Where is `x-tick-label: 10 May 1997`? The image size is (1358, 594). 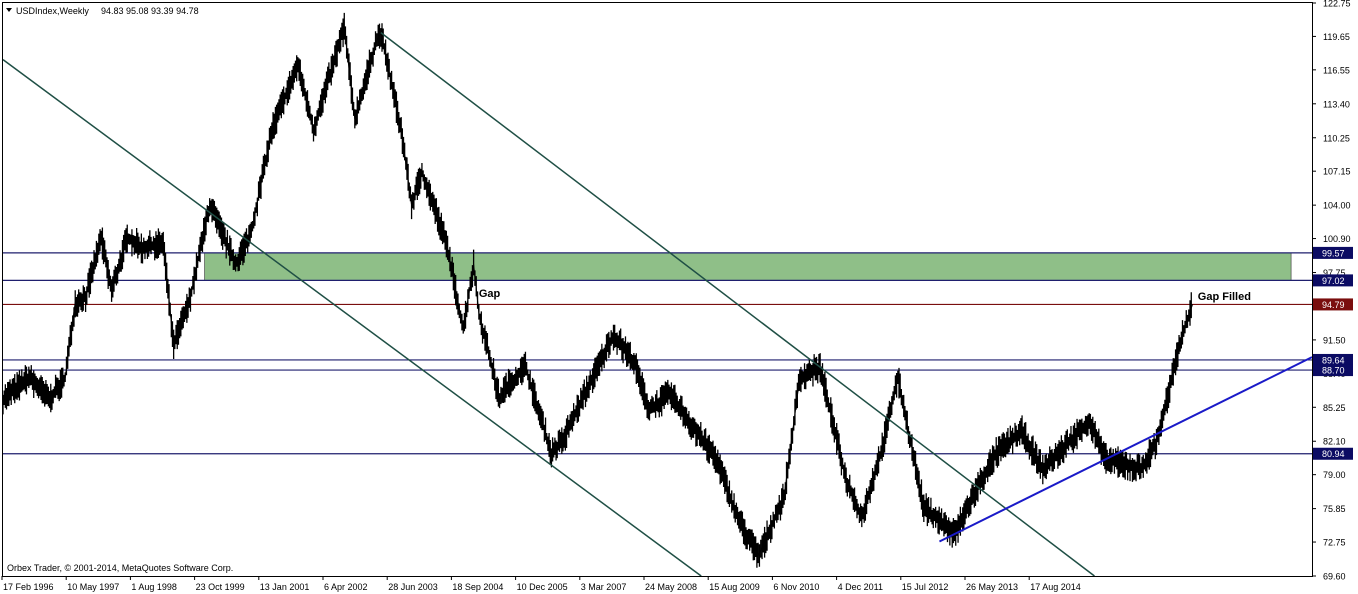 x-tick-label: 10 May 1997 is located at coordinates (93, 587).